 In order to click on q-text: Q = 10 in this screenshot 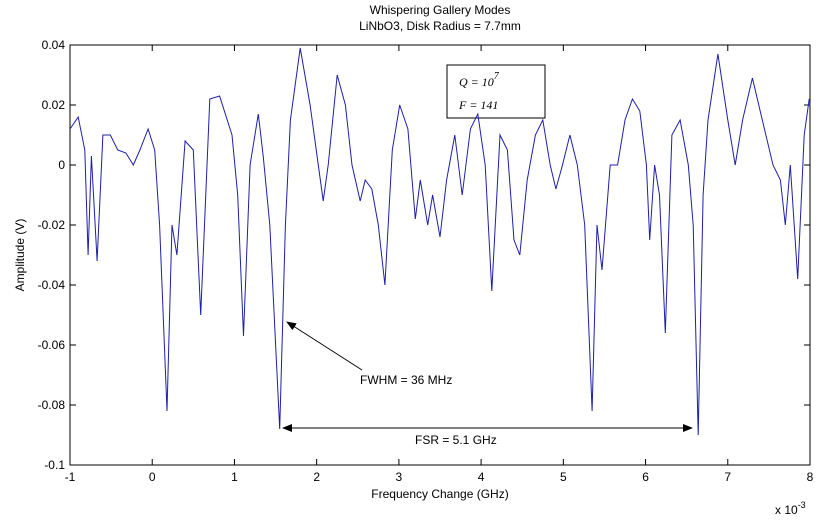, I will do `click(476, 82)`.